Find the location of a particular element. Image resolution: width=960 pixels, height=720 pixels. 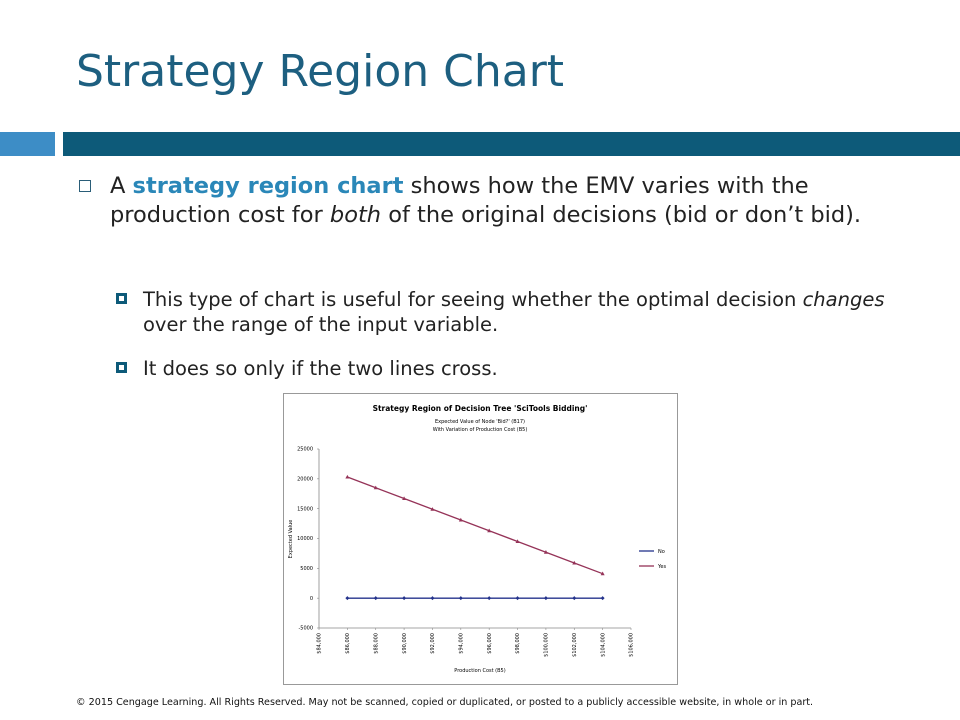

emphasis: strategy region chart is located at coordinates (268, 186).